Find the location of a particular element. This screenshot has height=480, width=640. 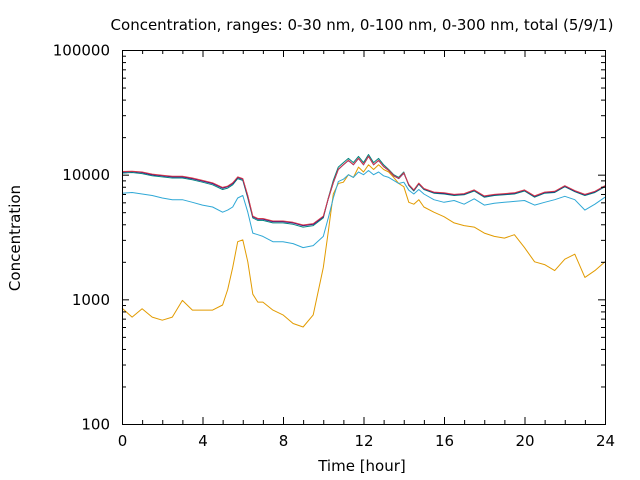

x-tick-label: 0 is located at coordinates (123, 441).